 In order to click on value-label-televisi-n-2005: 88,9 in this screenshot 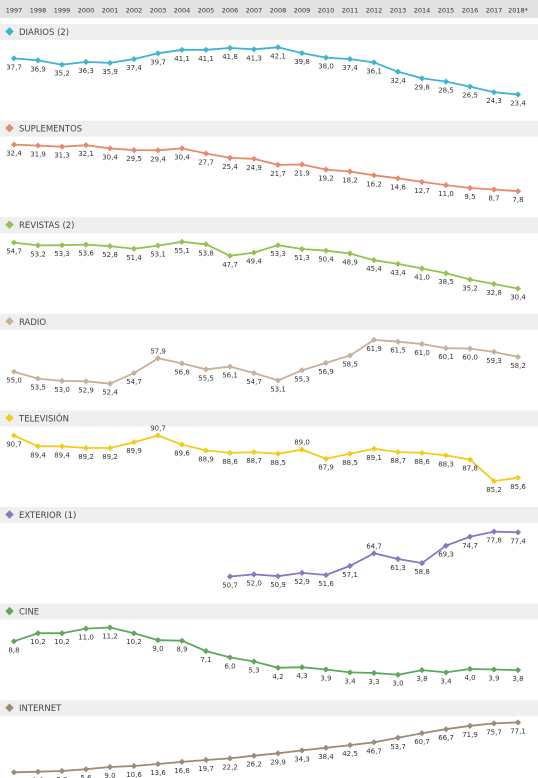, I will do `click(206, 459)`.